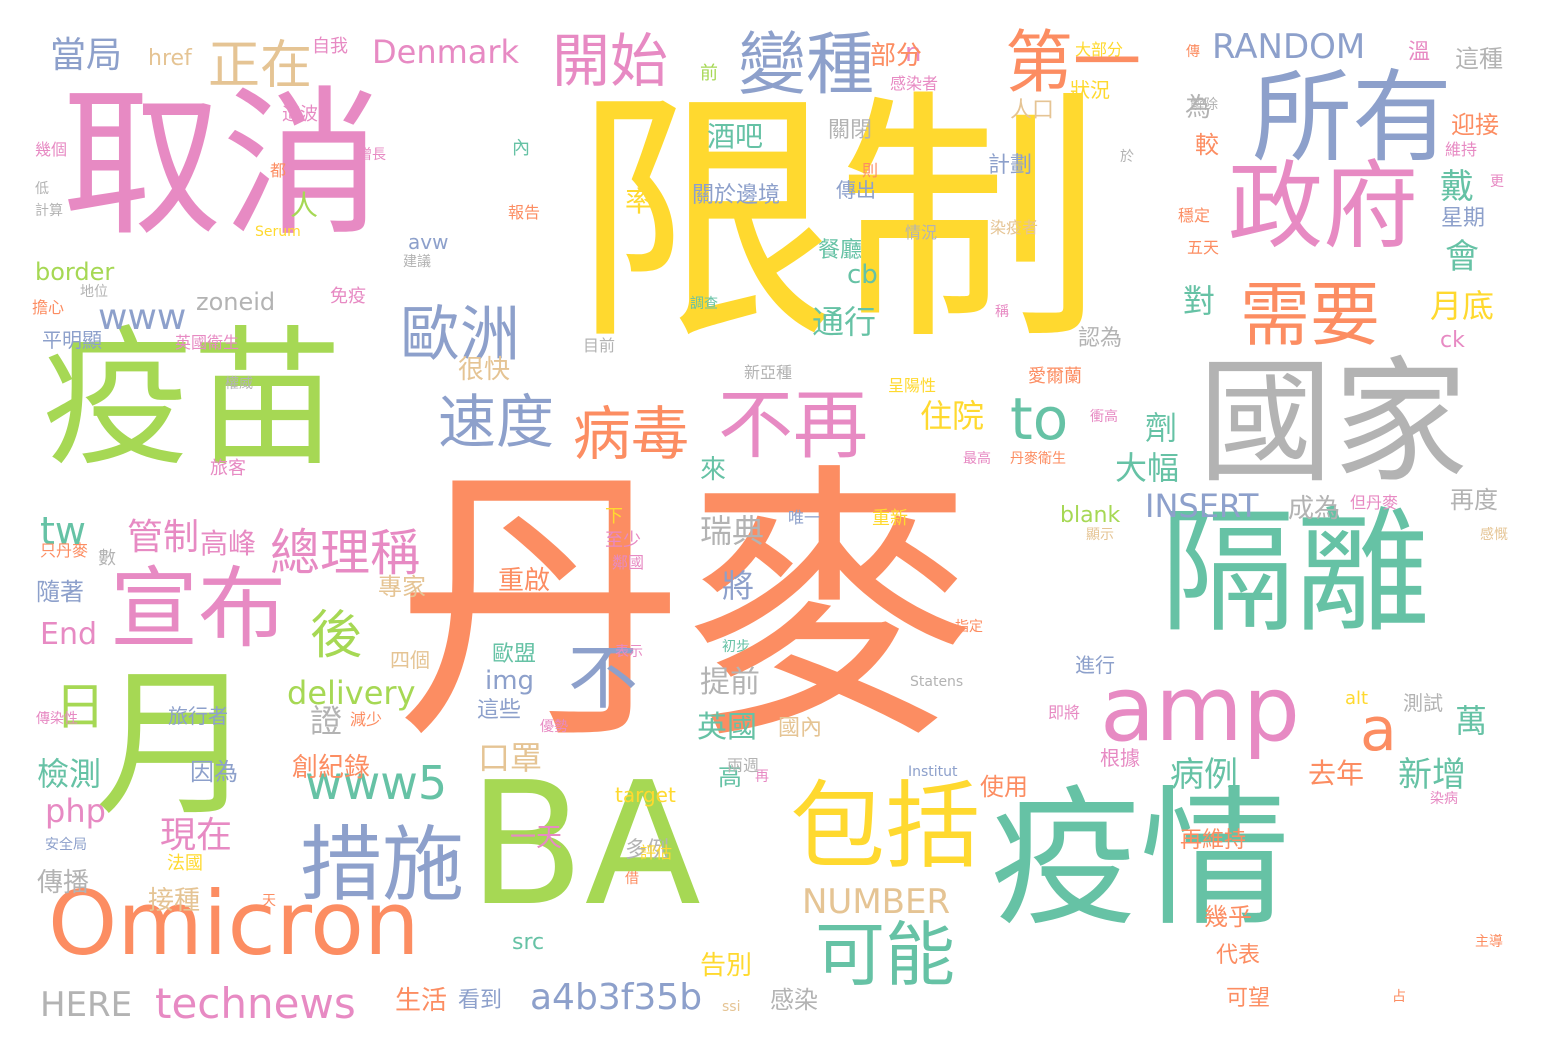 This screenshot has height=1052, width=1548. What do you see at coordinates (170, 58) in the screenshot?
I see `cloud-word: href` at bounding box center [170, 58].